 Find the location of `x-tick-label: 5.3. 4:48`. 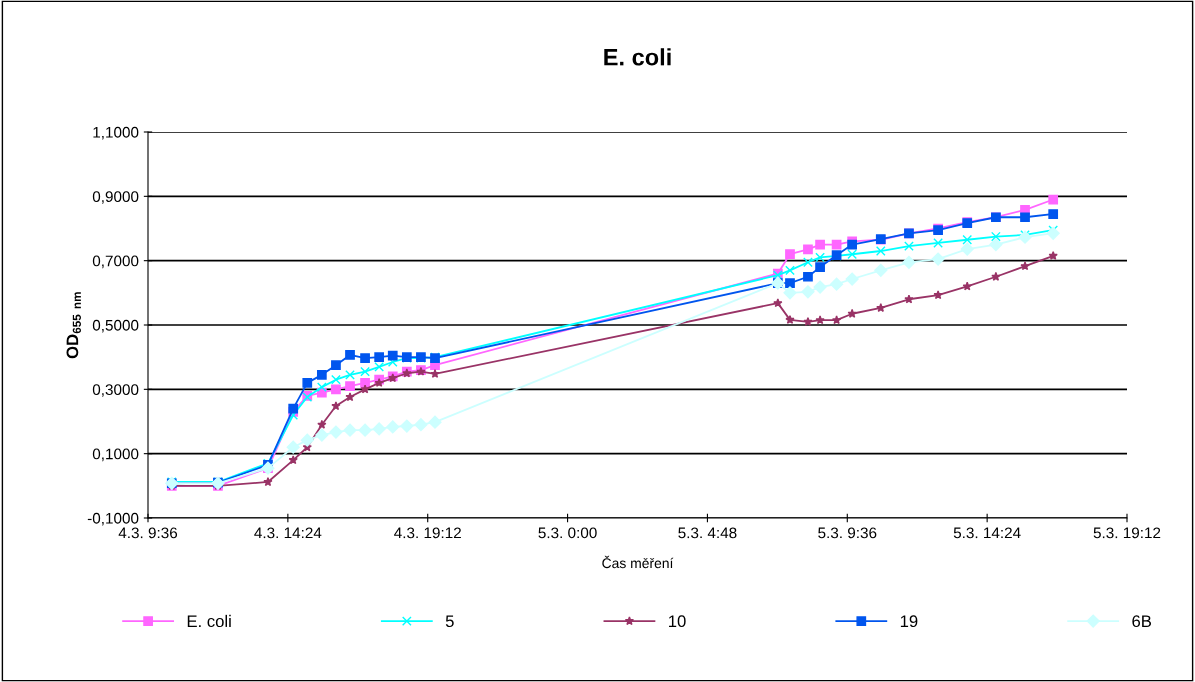

x-tick-label: 5.3. 4:48 is located at coordinates (707, 533).